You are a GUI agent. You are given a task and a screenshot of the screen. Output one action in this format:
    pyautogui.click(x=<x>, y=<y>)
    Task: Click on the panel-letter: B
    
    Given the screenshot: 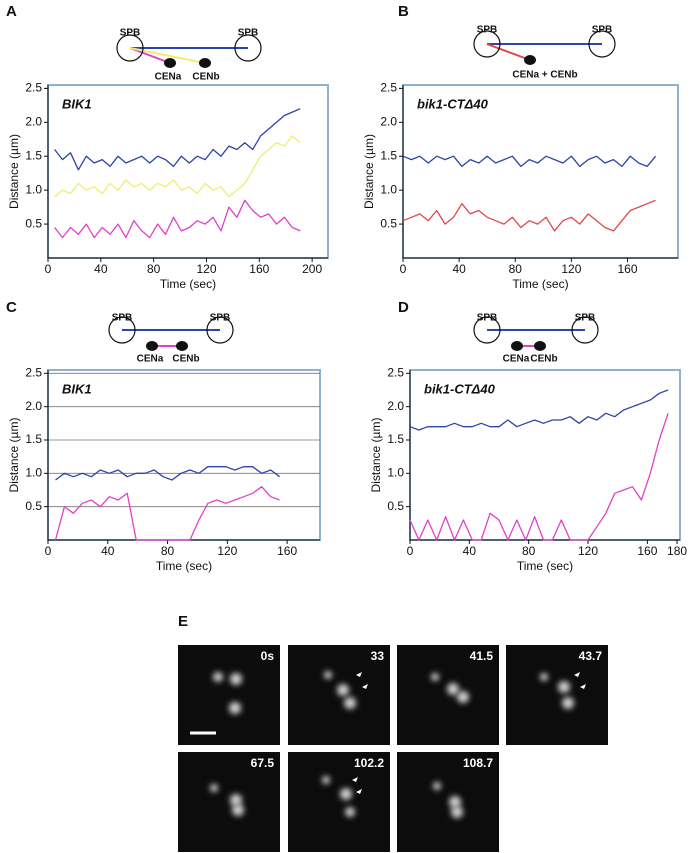 What is the action you would take?
    pyautogui.click(x=403, y=11)
    